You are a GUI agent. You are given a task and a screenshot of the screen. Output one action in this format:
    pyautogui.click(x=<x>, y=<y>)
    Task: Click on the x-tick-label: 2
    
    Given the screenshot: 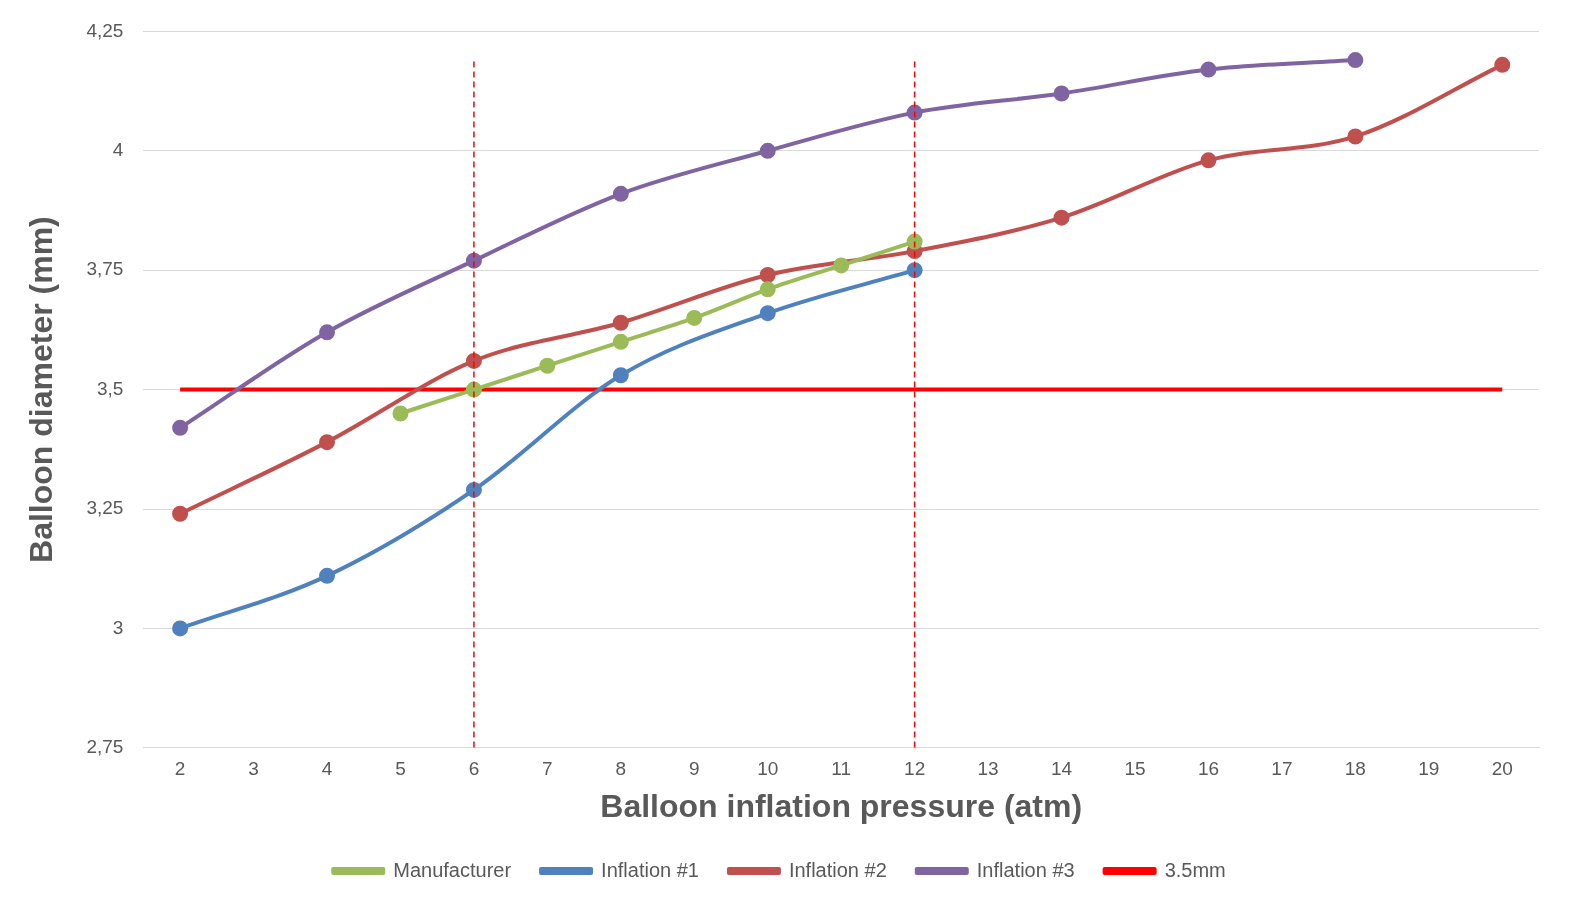 What is the action you would take?
    pyautogui.click(x=180, y=769)
    